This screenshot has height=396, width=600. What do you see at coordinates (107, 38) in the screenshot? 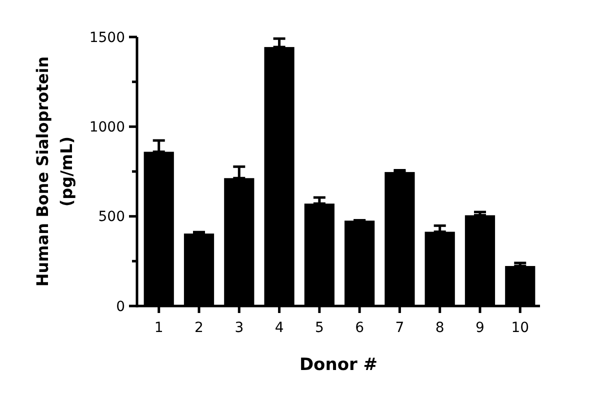
I see `y-tick-label: 1500` at bounding box center [107, 38].